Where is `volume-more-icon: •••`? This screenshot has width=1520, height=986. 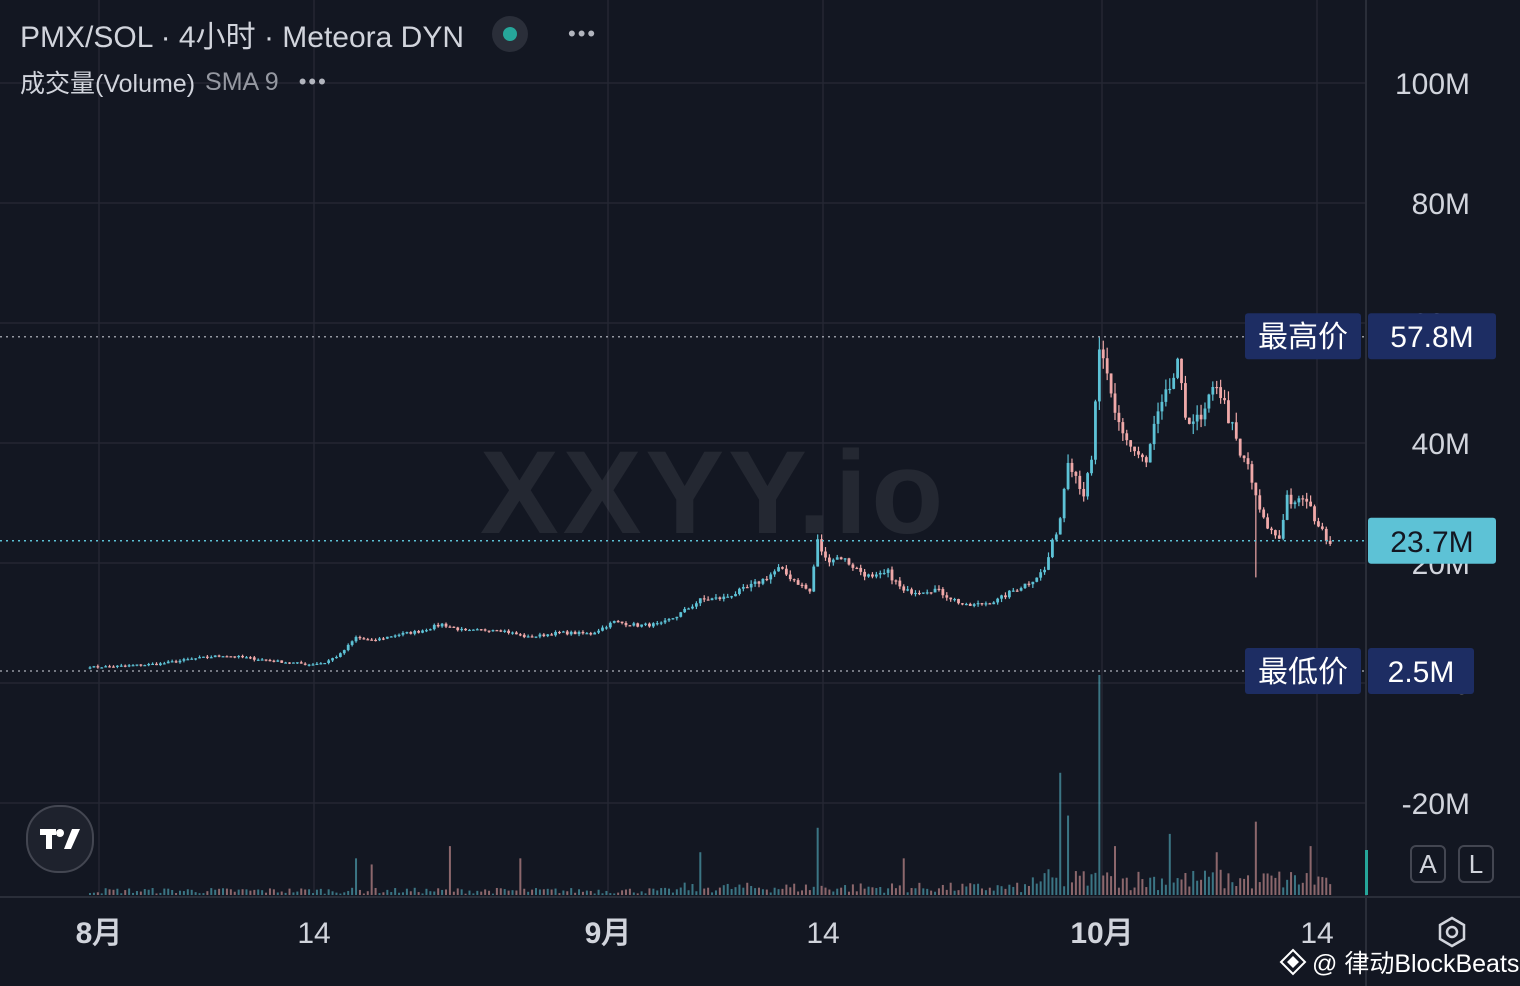 volume-more-icon: ••• is located at coordinates (313, 81).